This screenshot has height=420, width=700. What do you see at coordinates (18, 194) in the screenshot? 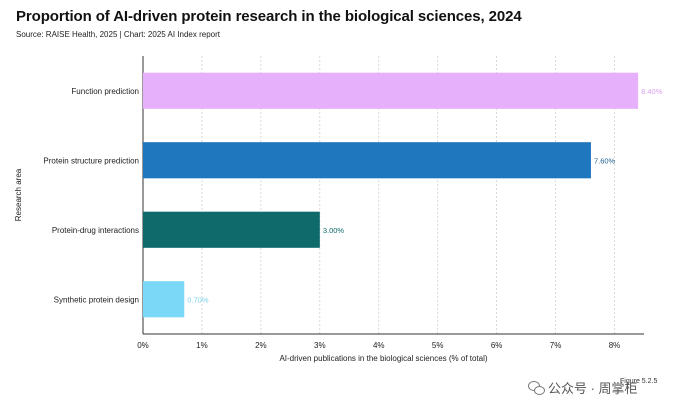
I see `y-axis-title: Research area` at bounding box center [18, 194].